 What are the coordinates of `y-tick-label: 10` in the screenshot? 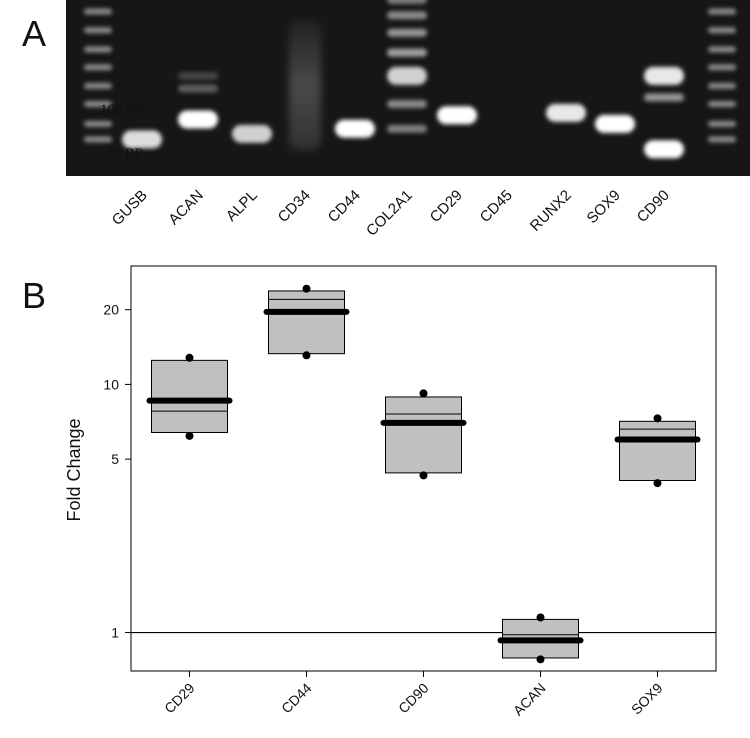 It's located at (111, 384).